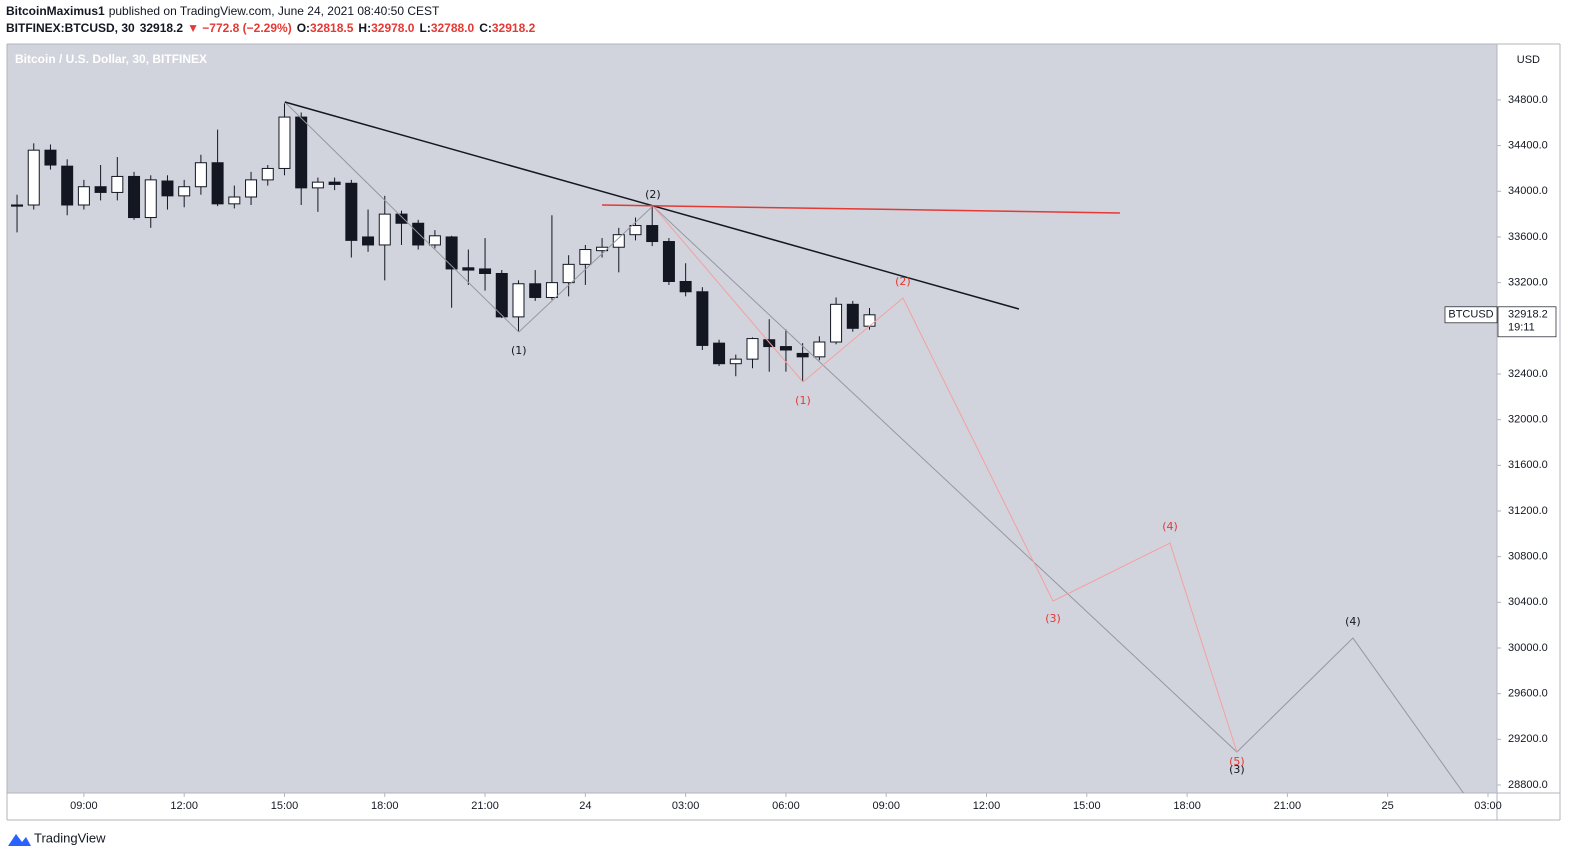 This screenshot has height=867, width=1586. What do you see at coordinates (1528, 60) in the screenshot?
I see `currency: USD` at bounding box center [1528, 60].